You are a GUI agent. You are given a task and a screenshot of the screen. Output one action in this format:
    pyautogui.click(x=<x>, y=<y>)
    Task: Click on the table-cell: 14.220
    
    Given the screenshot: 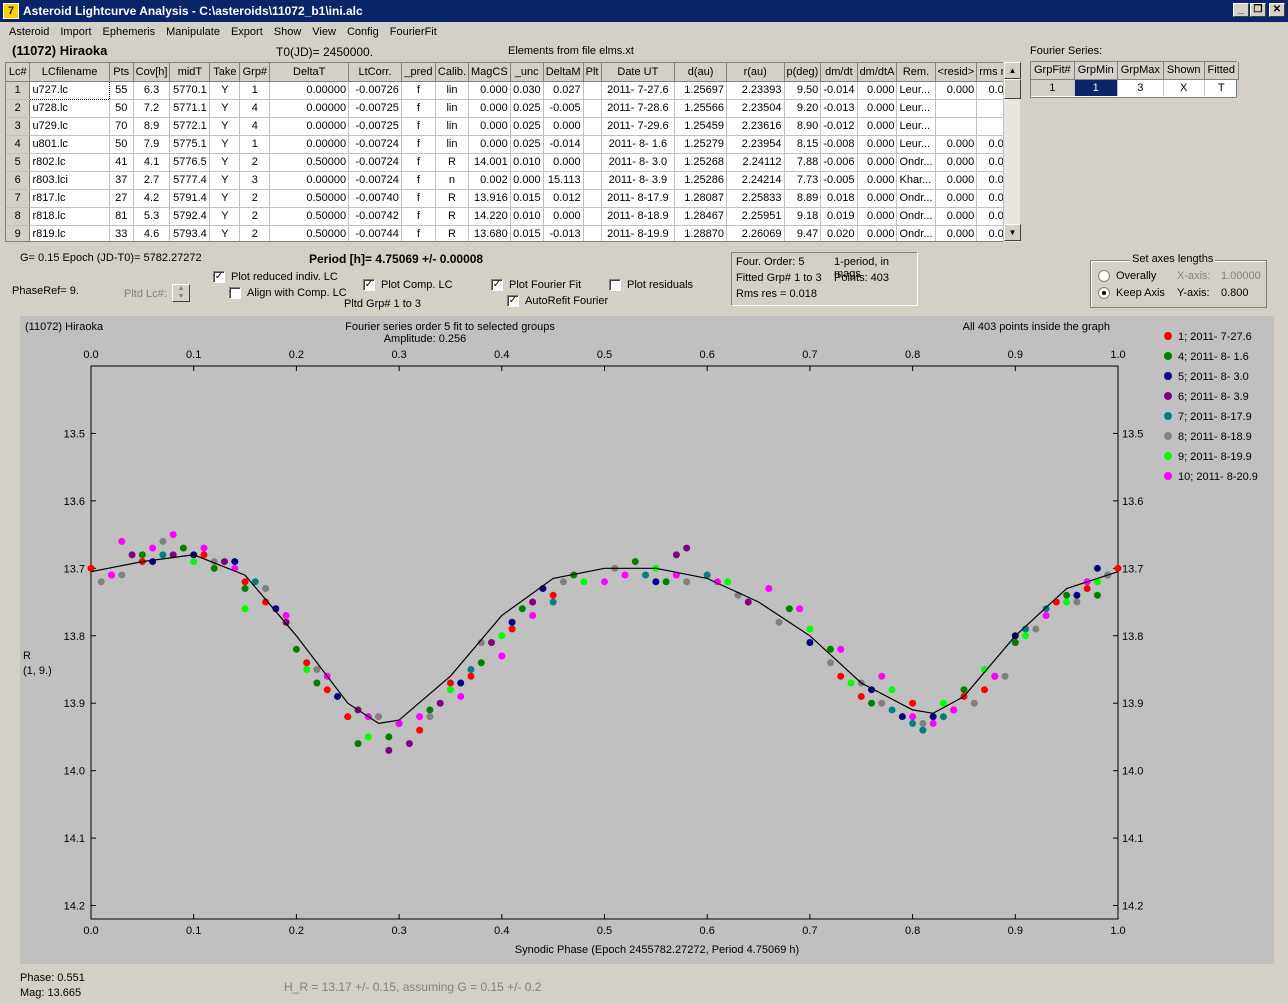 What is the action you would take?
    pyautogui.click(x=489, y=216)
    